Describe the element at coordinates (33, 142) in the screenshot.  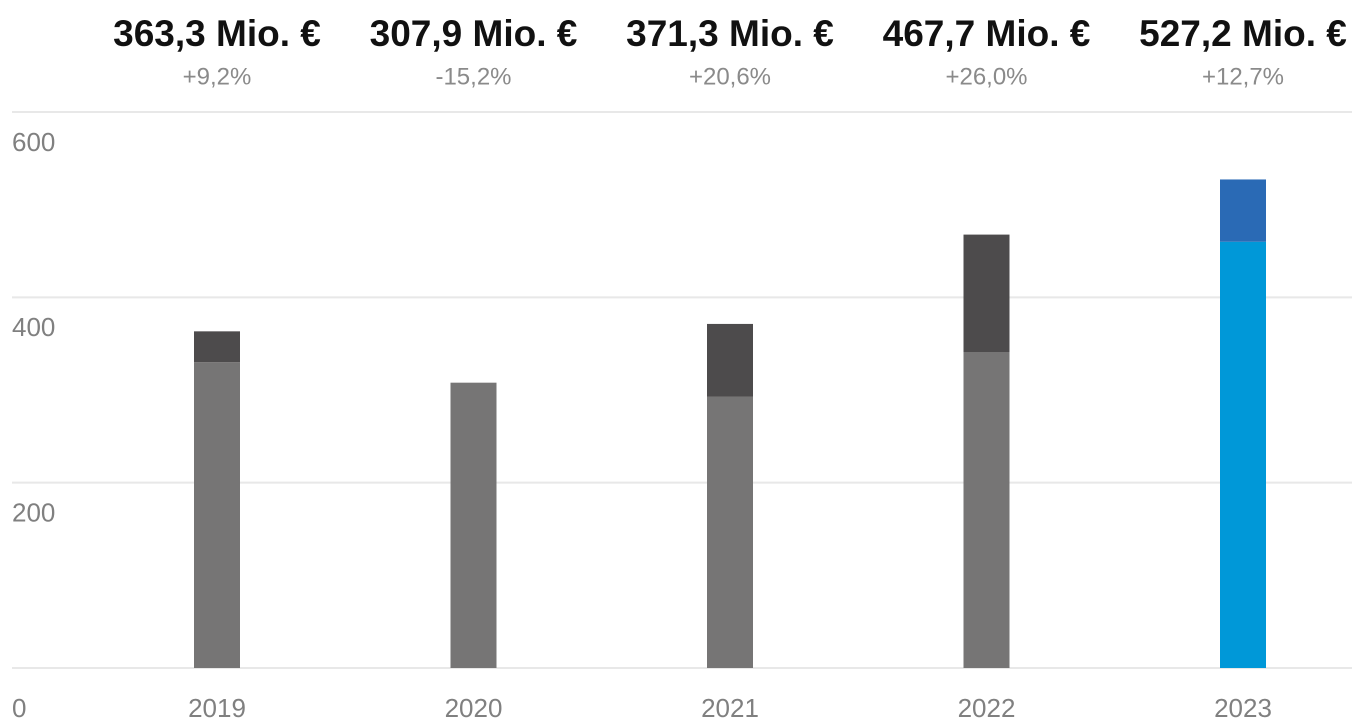
I see `y-tick-label: 600` at that location.